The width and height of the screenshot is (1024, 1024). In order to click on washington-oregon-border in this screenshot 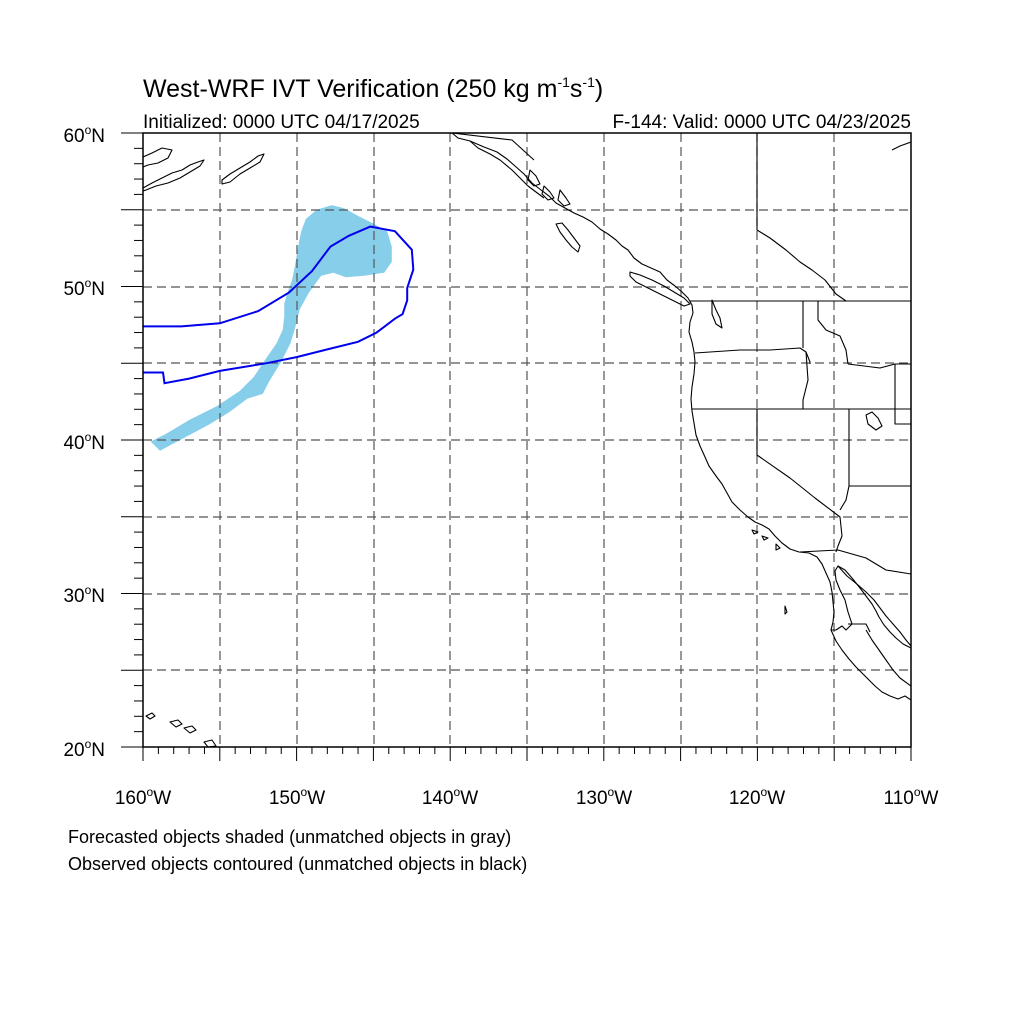, I will do `click(752, 355)`.